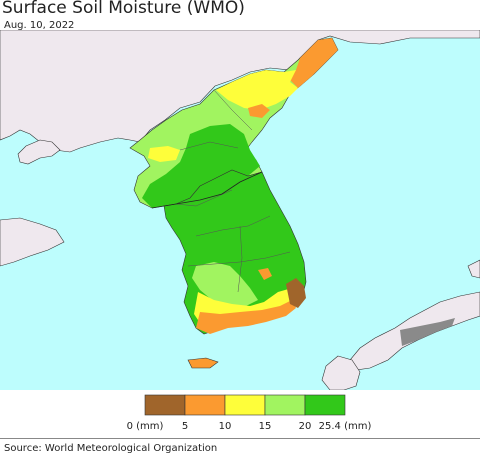 Image resolution: width=480 pixels, height=461 pixels. Describe the element at coordinates (164, 154) in the screenshot. I see `nk-west-yellow` at that location.